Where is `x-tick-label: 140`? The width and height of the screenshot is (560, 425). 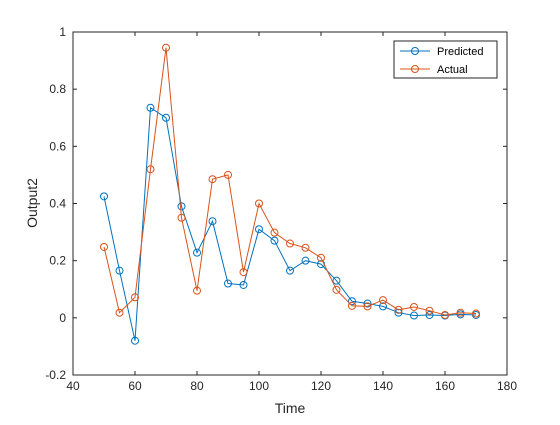 x-tick-label: 140 is located at coordinates (383, 386).